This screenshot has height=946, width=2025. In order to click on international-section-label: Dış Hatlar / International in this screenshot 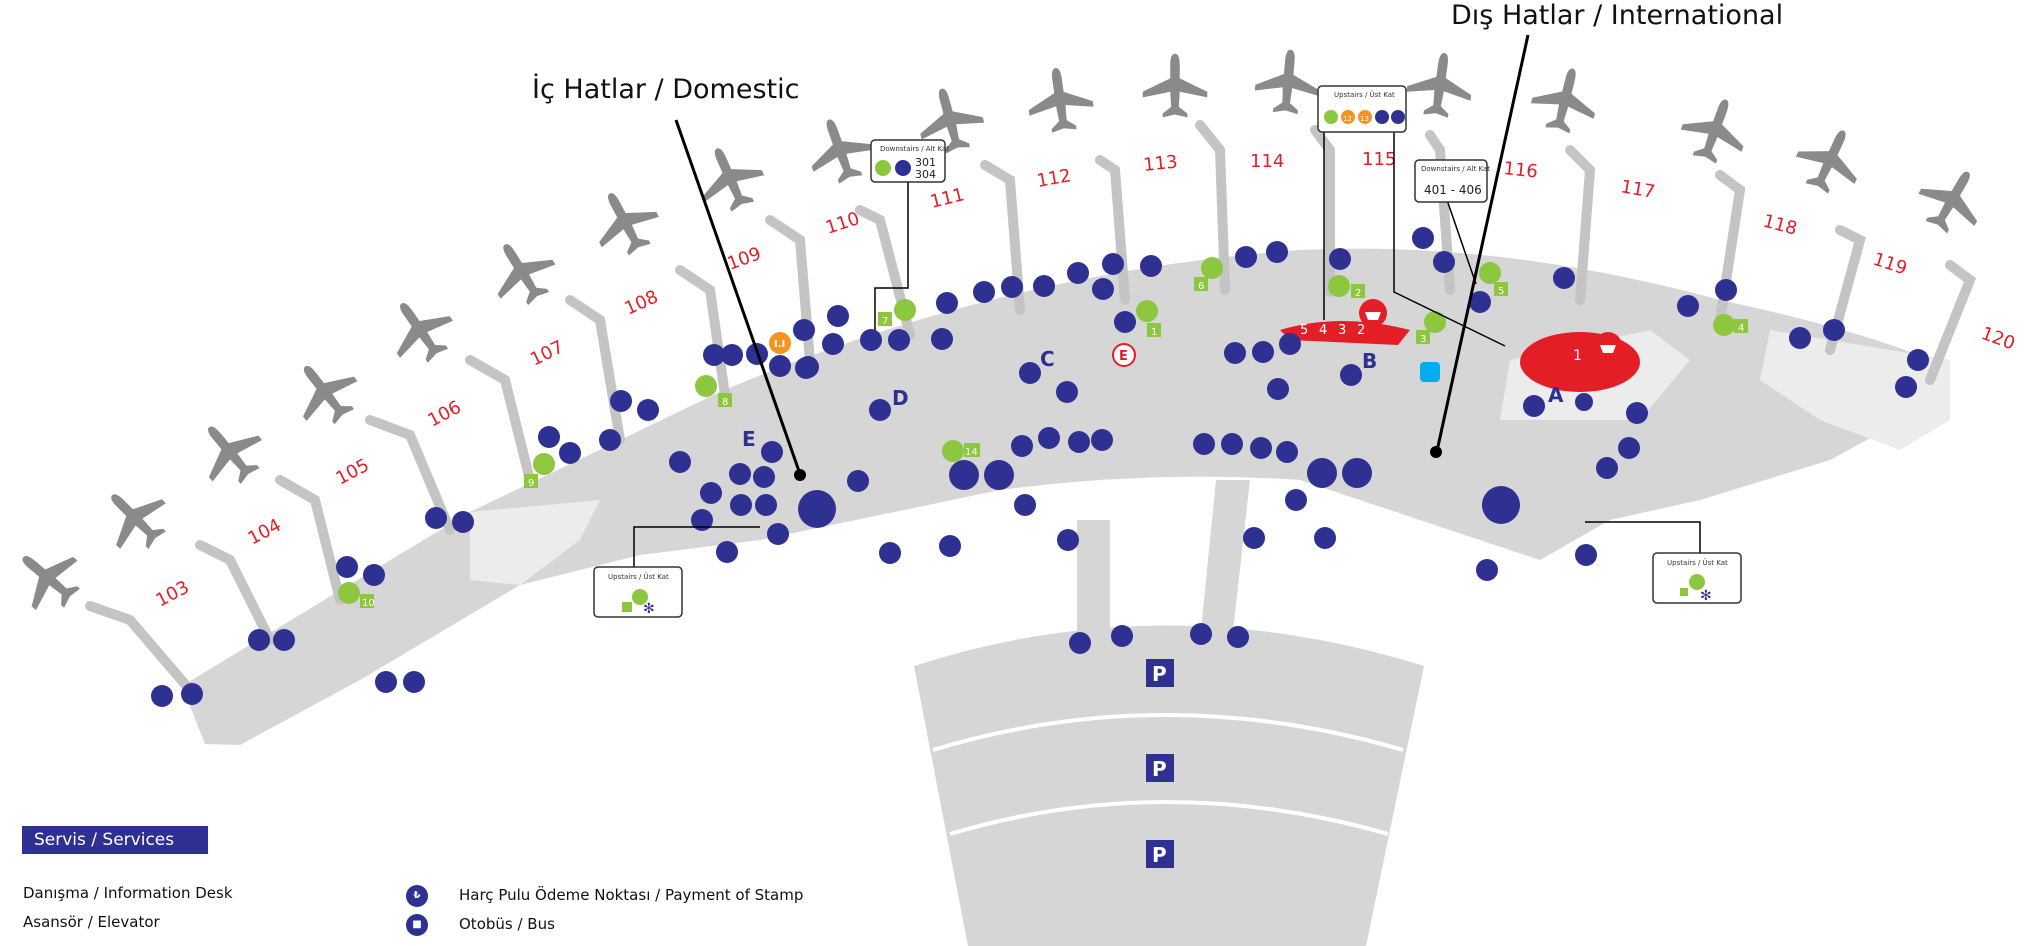, I will do `click(1617, 15)`.